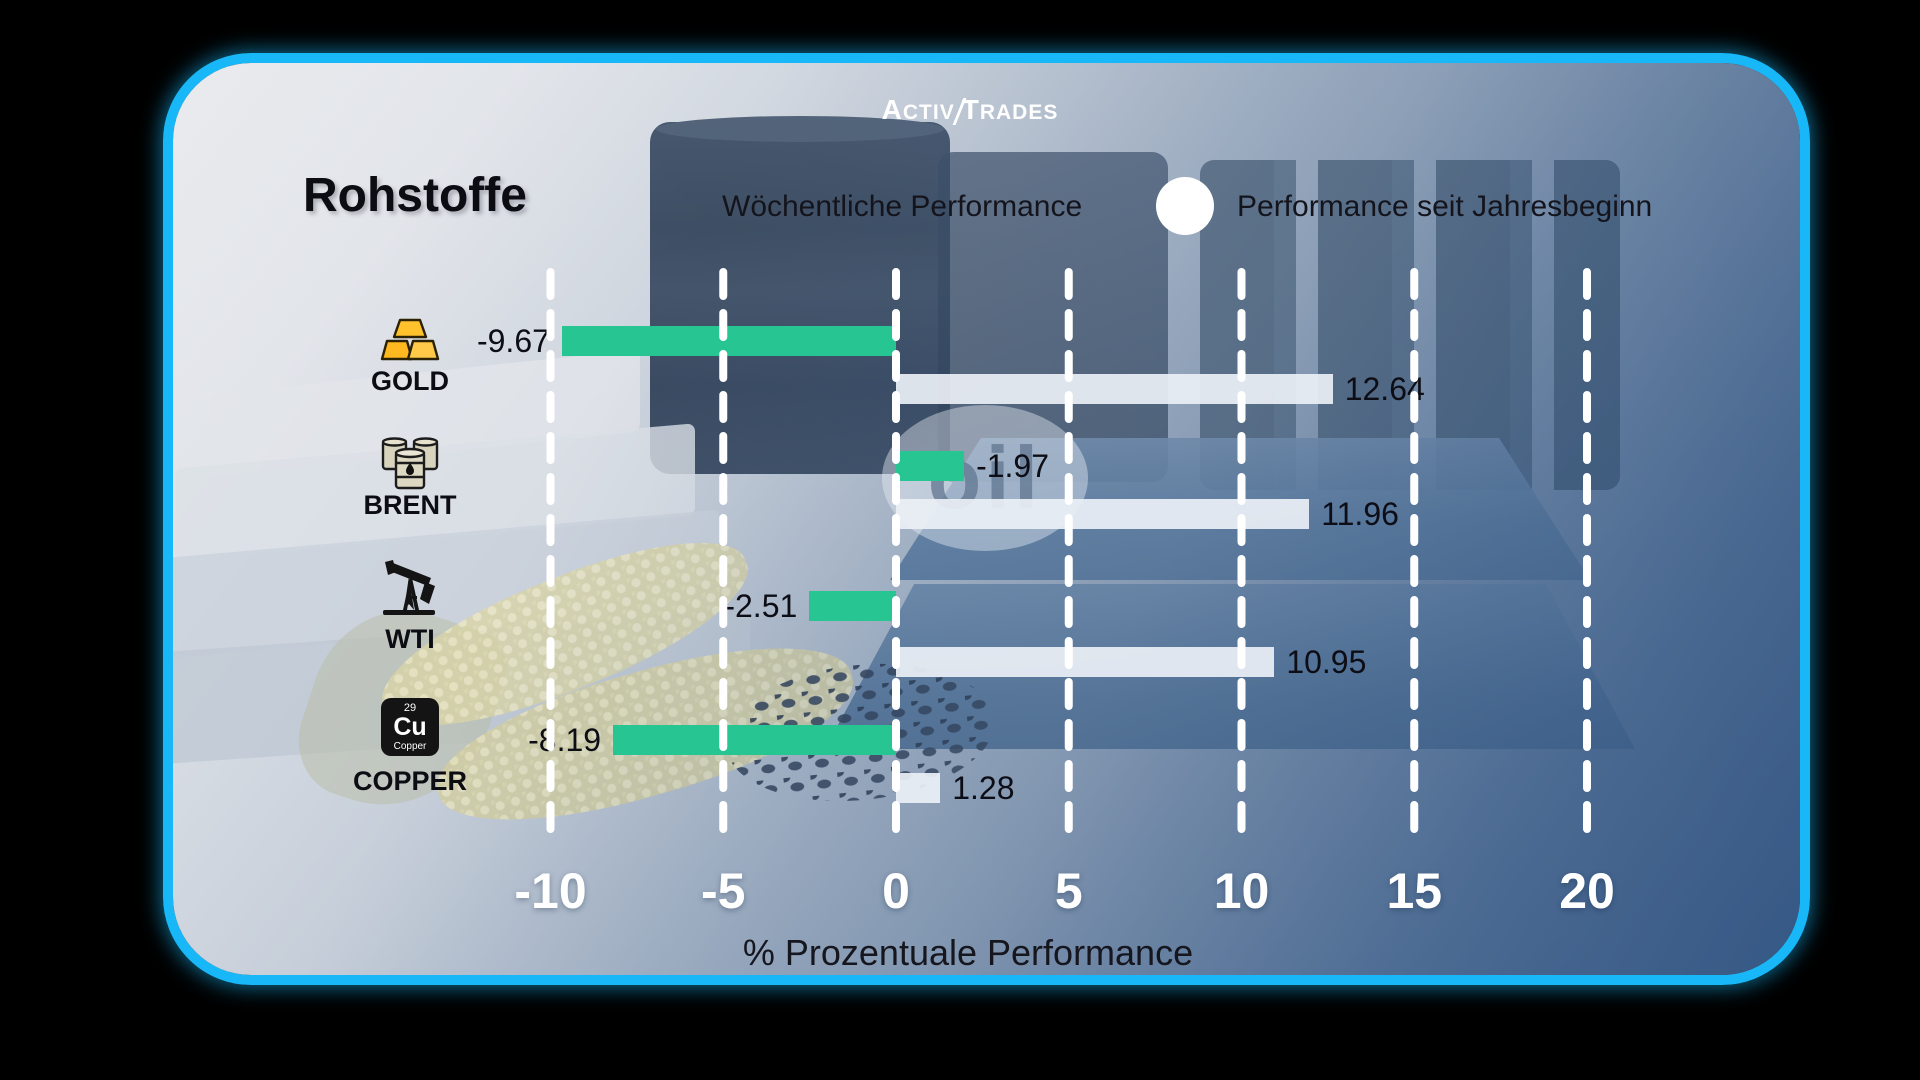 The image size is (1920, 1080). What do you see at coordinates (1360, 514) in the screenshot?
I see `ytd-value-brent: 11.96` at bounding box center [1360, 514].